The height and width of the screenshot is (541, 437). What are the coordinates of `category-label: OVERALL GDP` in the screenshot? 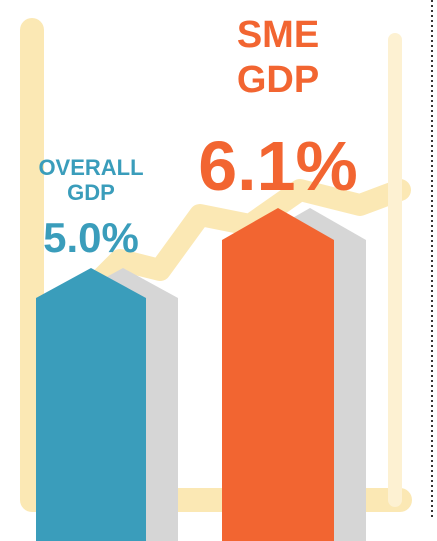 It's located at (90, 180).